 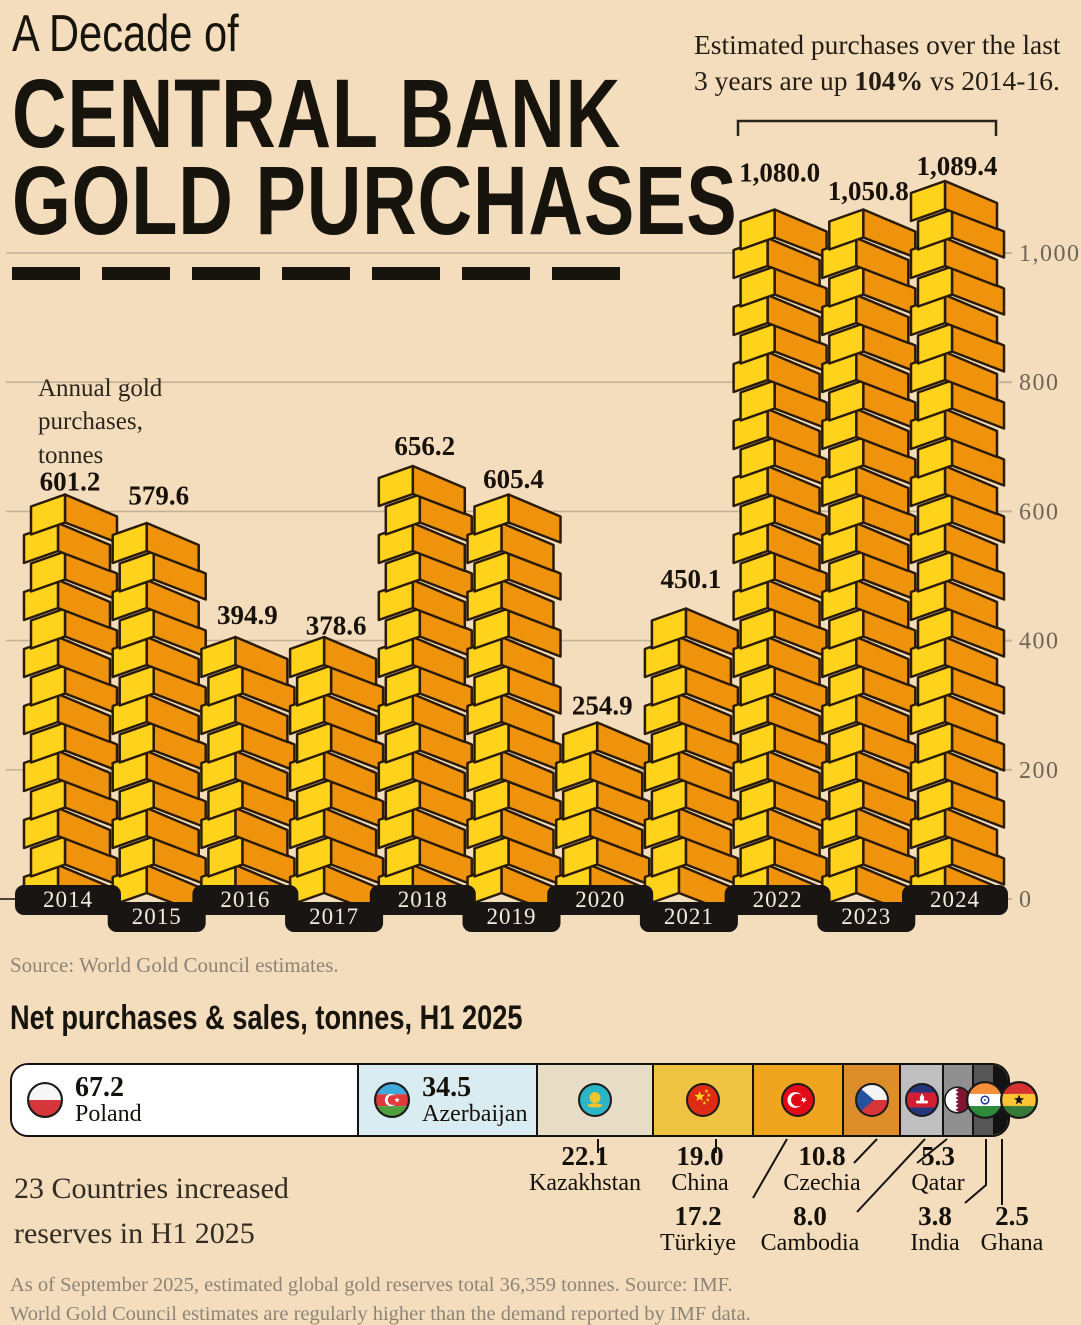 What do you see at coordinates (1019, 1100) in the screenshot?
I see `flag-overlay-ghana` at bounding box center [1019, 1100].